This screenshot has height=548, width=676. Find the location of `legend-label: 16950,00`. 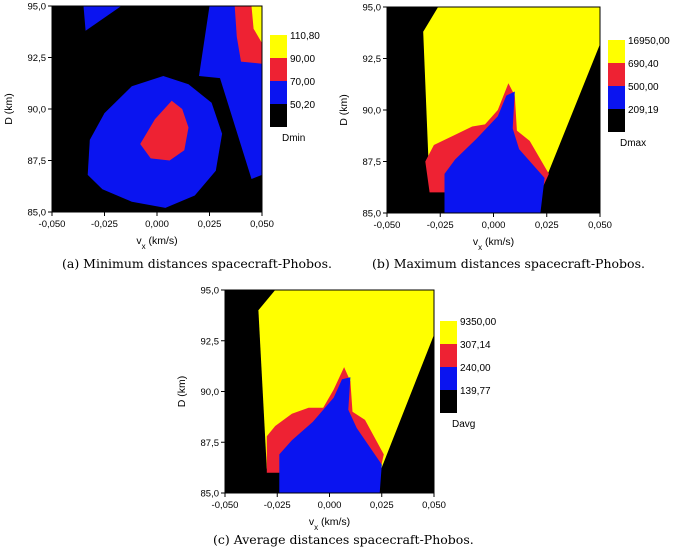

legend-label: 16950,00 is located at coordinates (649, 41).